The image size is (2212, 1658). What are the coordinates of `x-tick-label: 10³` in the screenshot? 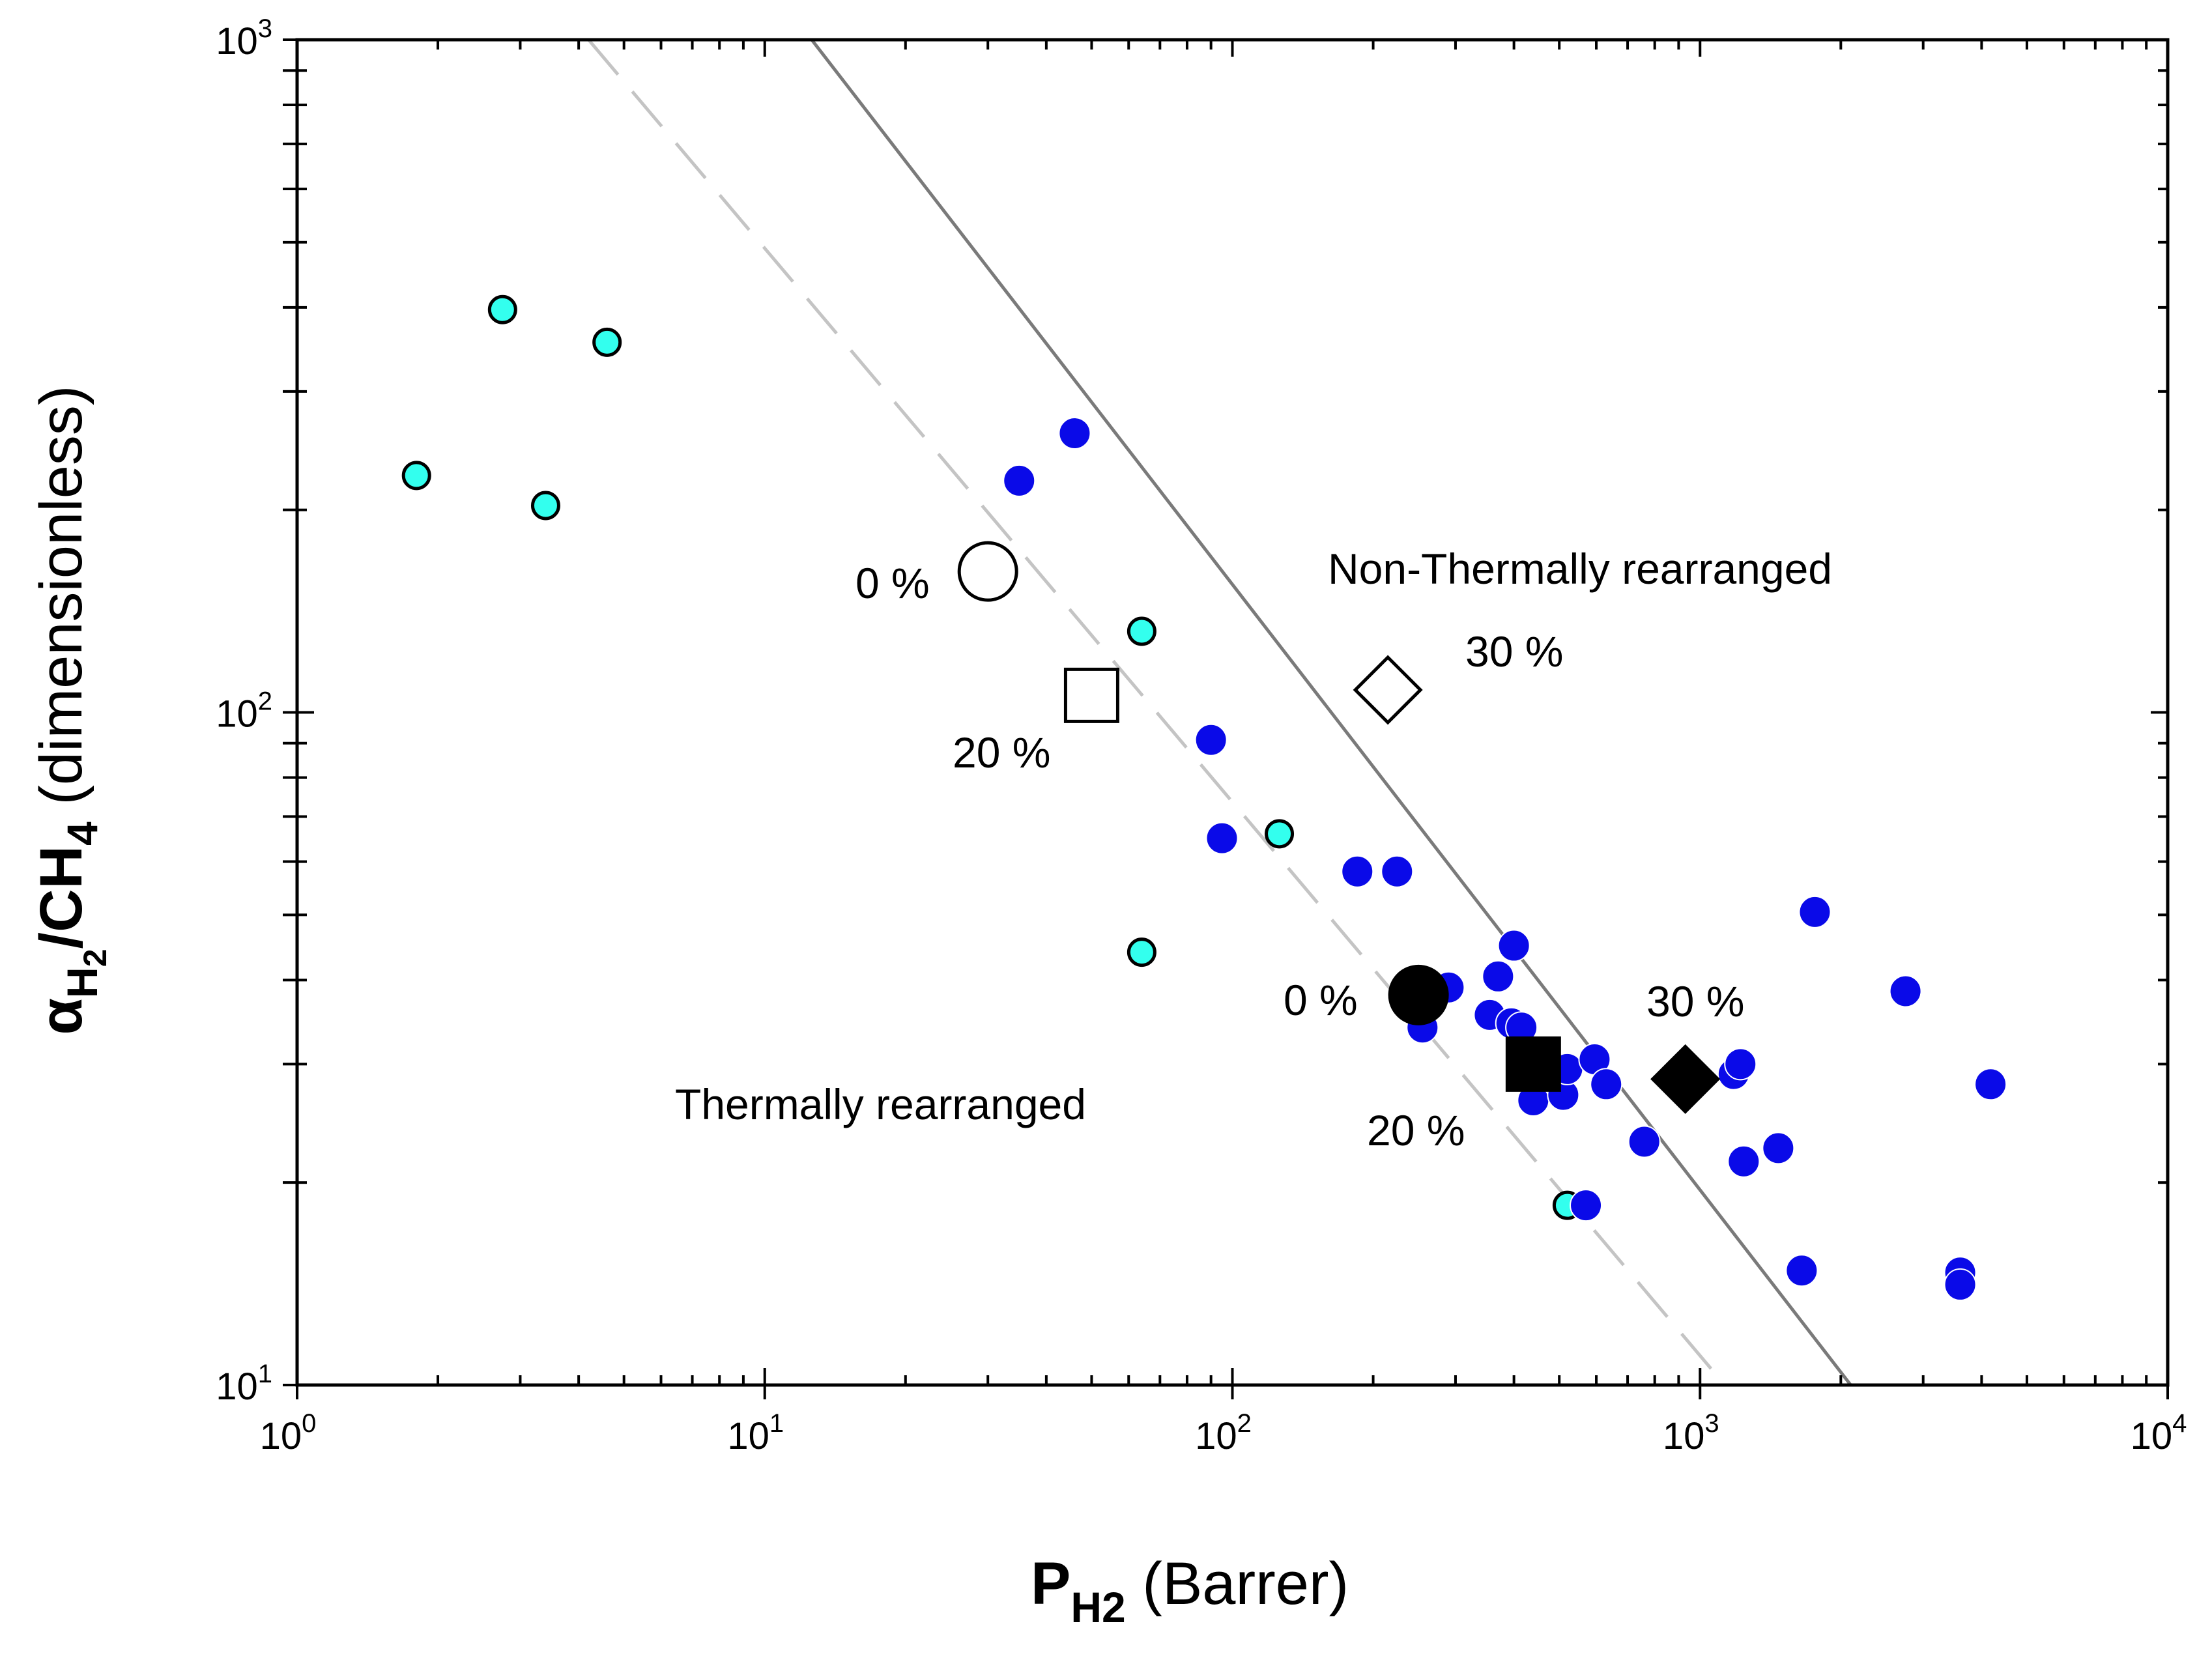 It's located at (1691, 1433).